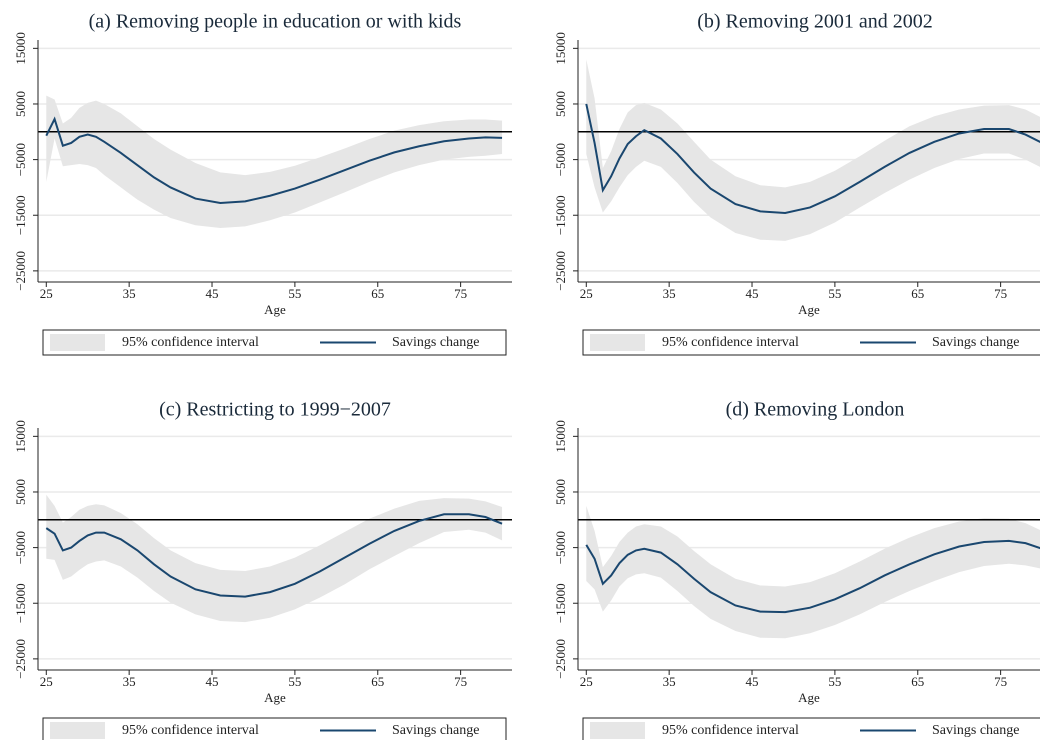  I want to click on panel-title: (c) Restricting to 1999−2007, so click(275, 410).